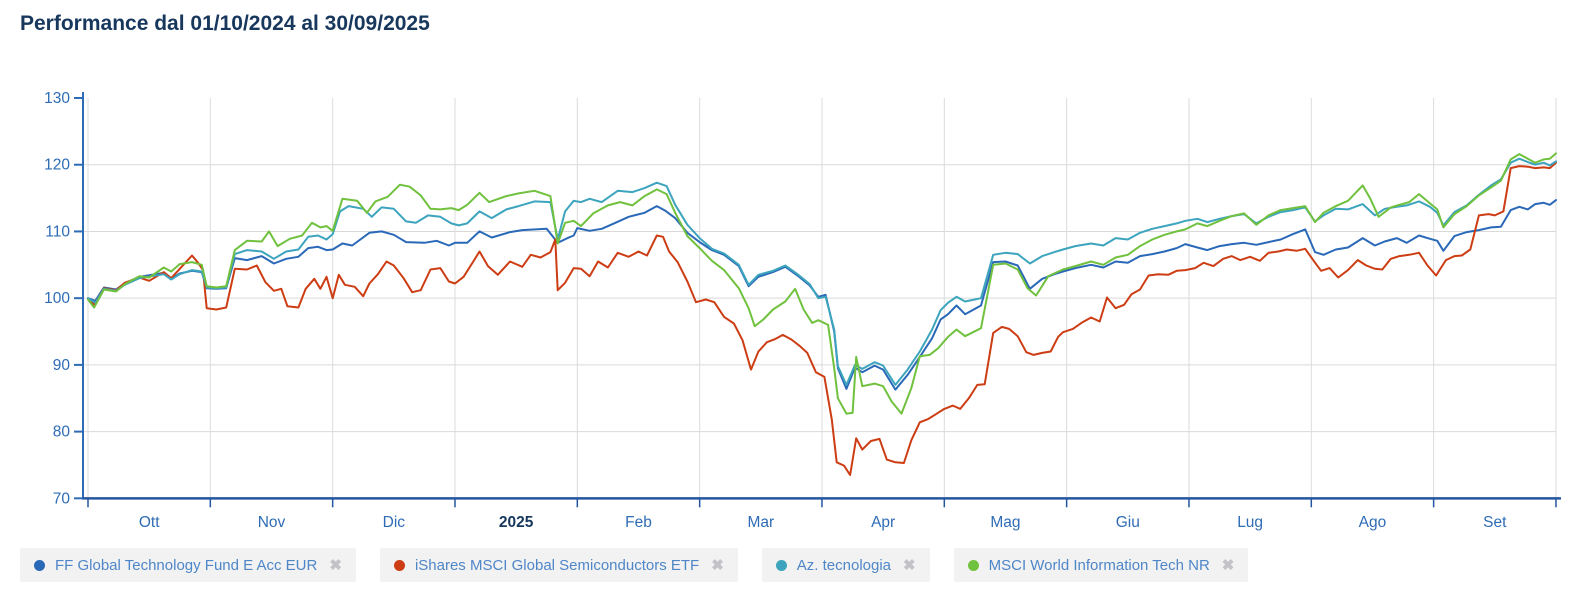  I want to click on y-axis-label: 130, so click(57, 98).